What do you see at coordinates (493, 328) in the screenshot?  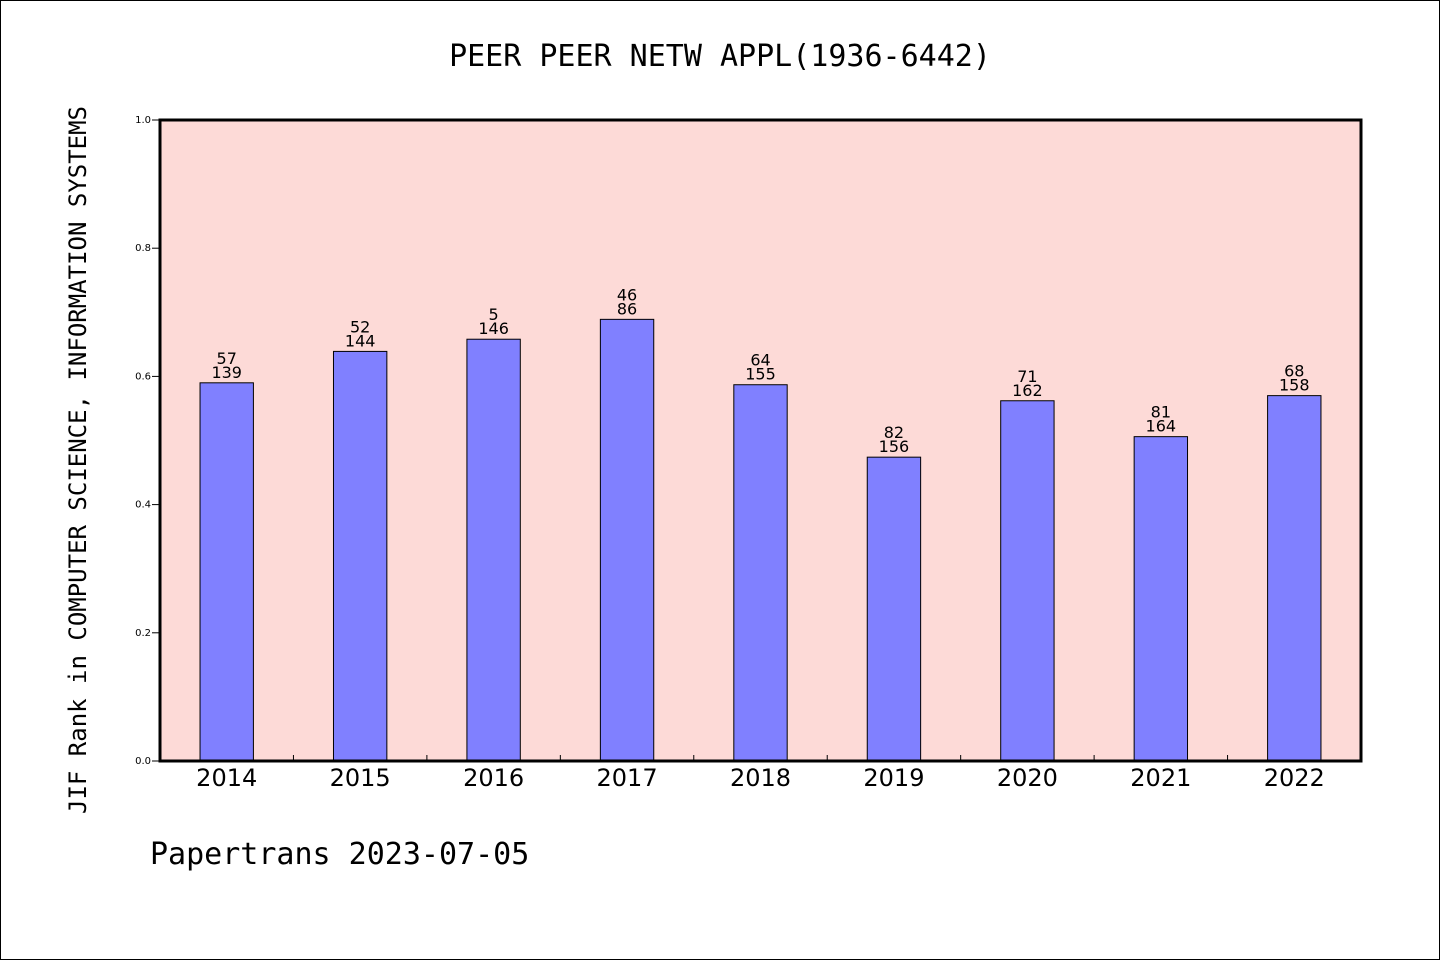 I see `bar-total-label: 146` at bounding box center [493, 328].